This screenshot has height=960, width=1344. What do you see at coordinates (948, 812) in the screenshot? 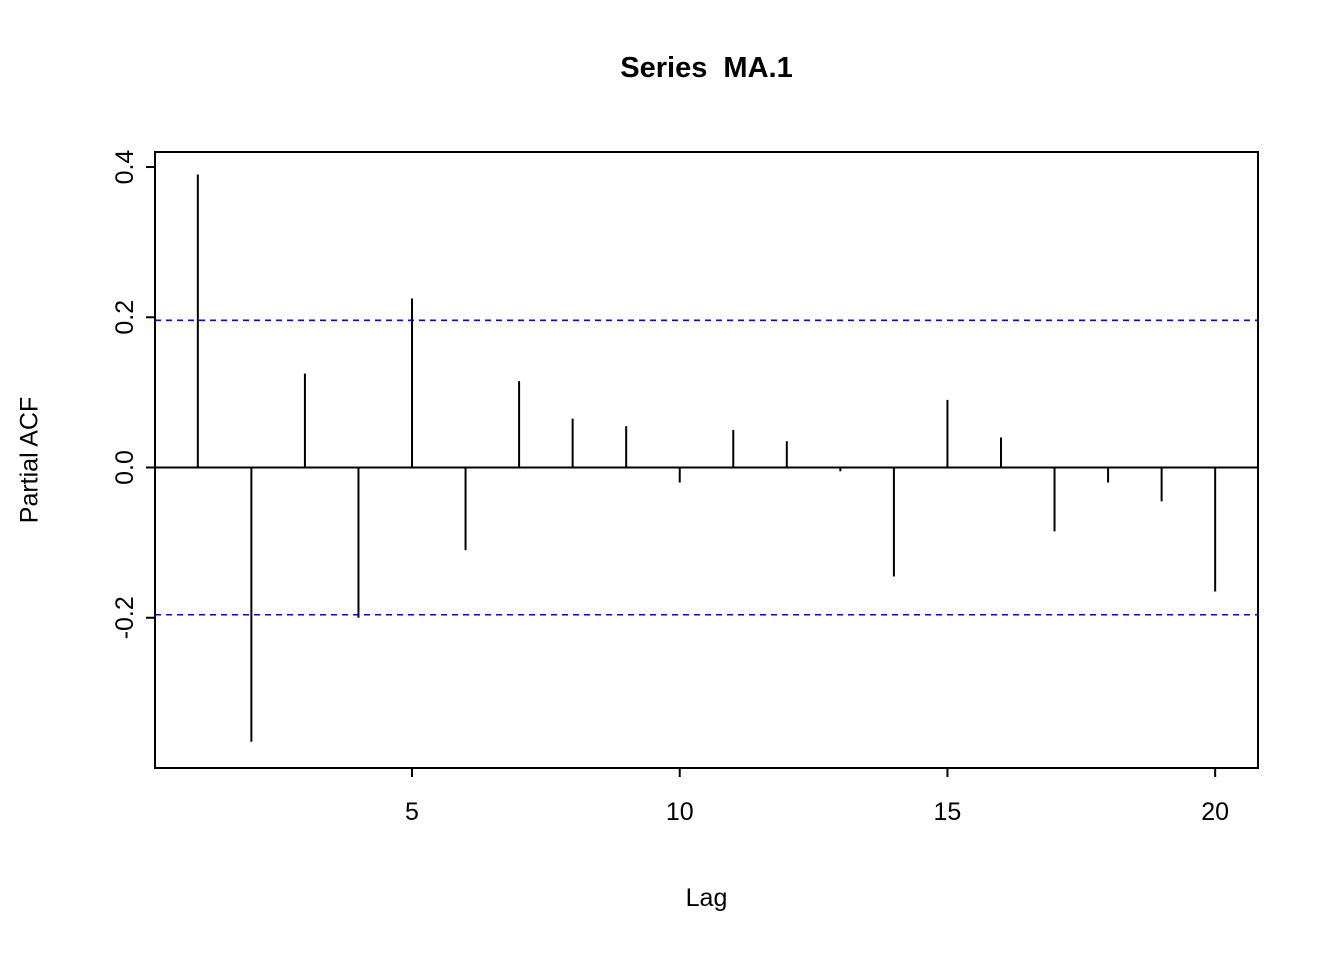
I see `x-tick-label: 15` at bounding box center [948, 812].